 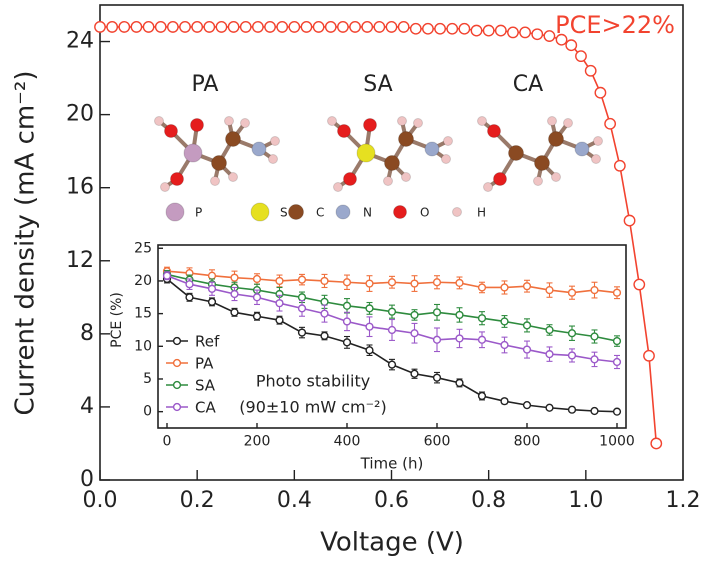 I want to click on legend-label: SA, so click(x=205, y=386).